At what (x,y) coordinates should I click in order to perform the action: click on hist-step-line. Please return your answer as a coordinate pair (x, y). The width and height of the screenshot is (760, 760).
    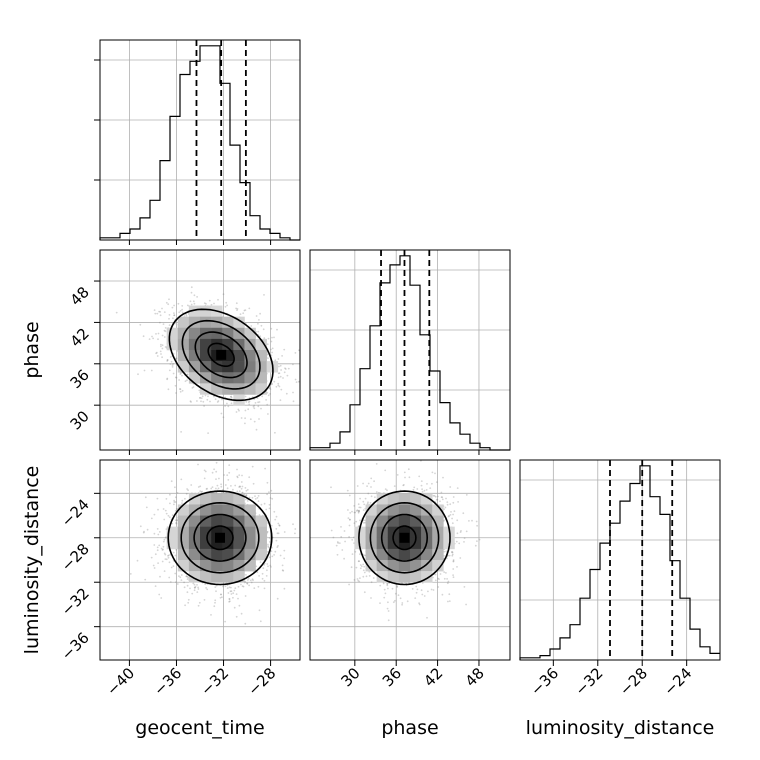
    Looking at the image, I should click on (199, 143).